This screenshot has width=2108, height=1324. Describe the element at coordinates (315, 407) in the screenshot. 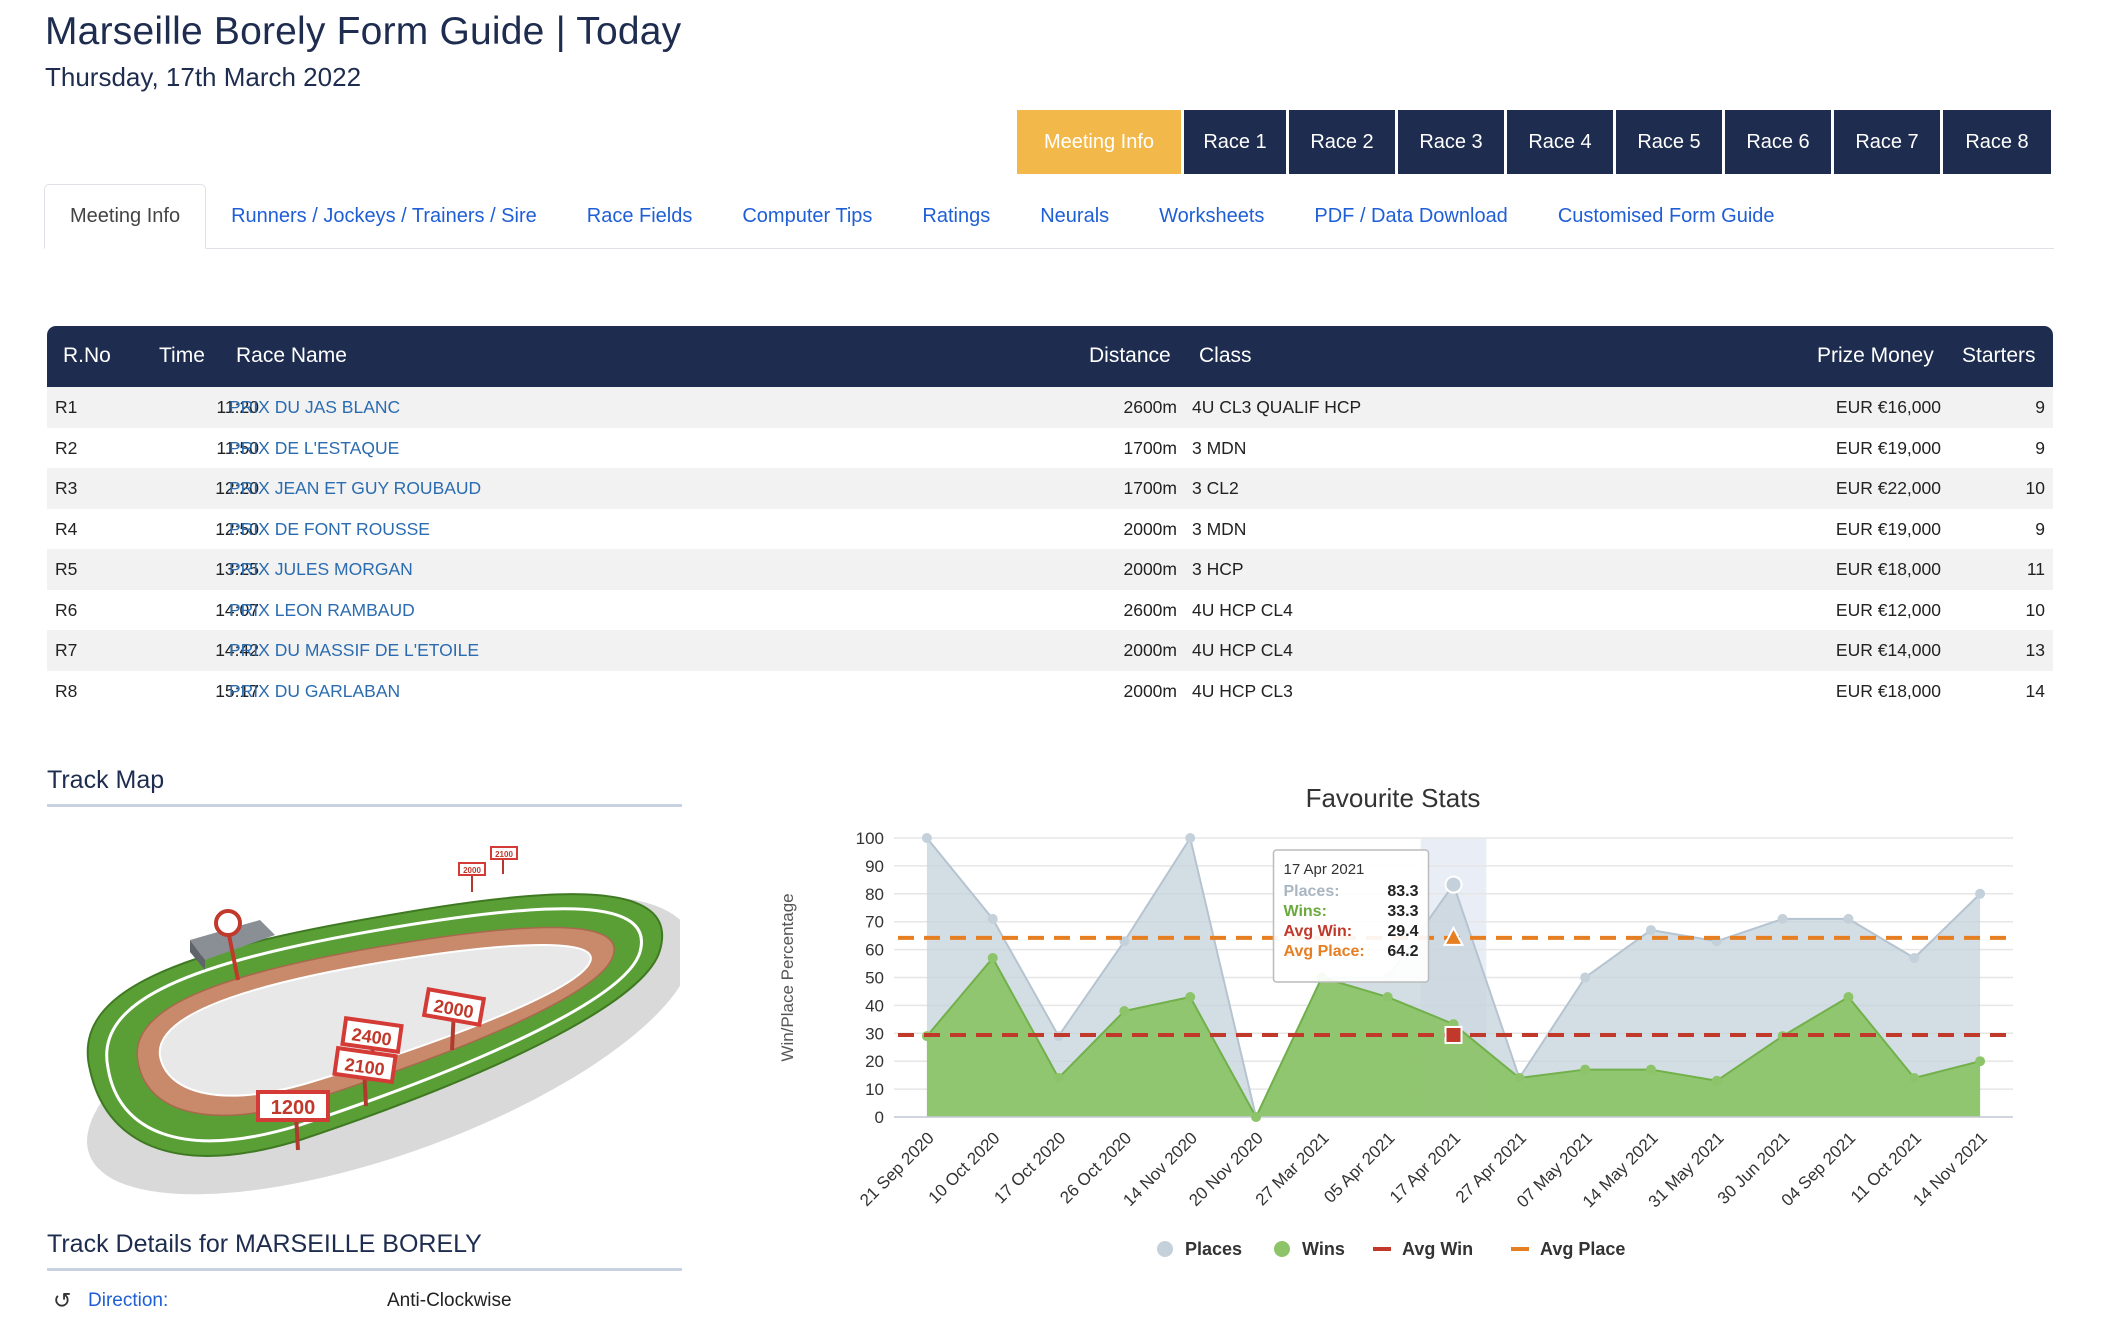

I see `cell-race-name: PRIX DU JAS BLANC` at that location.